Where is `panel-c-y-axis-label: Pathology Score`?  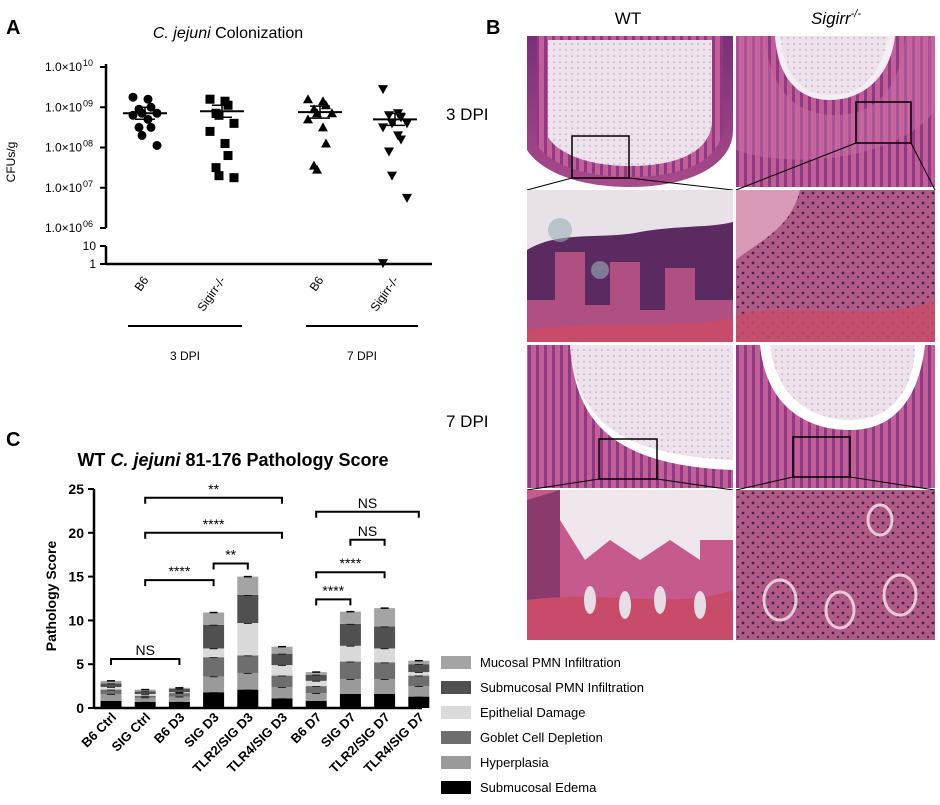
panel-c-y-axis-label: Pathology Score is located at coordinates (51, 596).